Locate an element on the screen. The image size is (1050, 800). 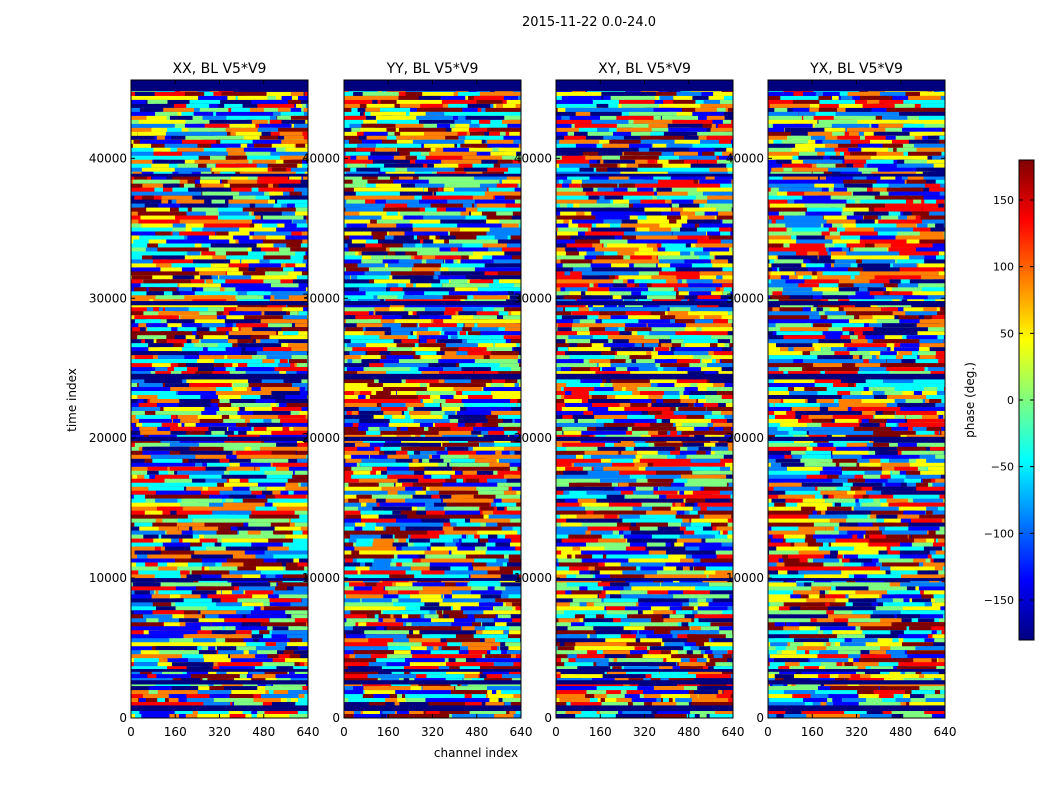
figure-suptitle: 2015-11-22 0.0-24.0 is located at coordinates (589, 22).